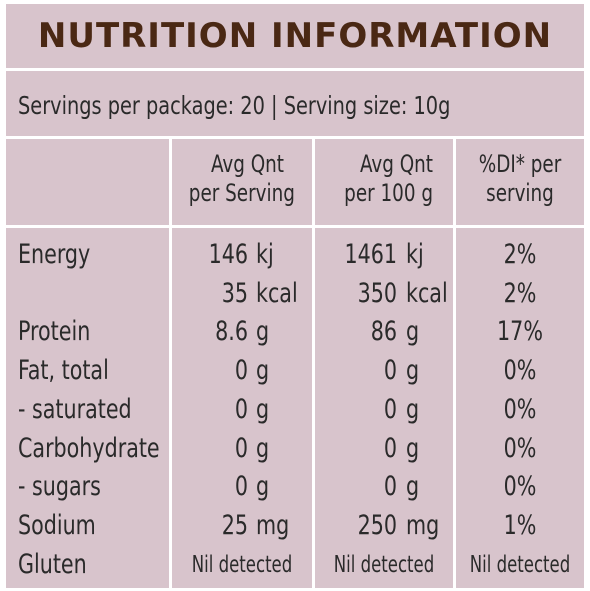 This screenshot has width=590, height=591. Describe the element at coordinates (89, 448) in the screenshot. I see `row-label: Carbohydrate` at that location.